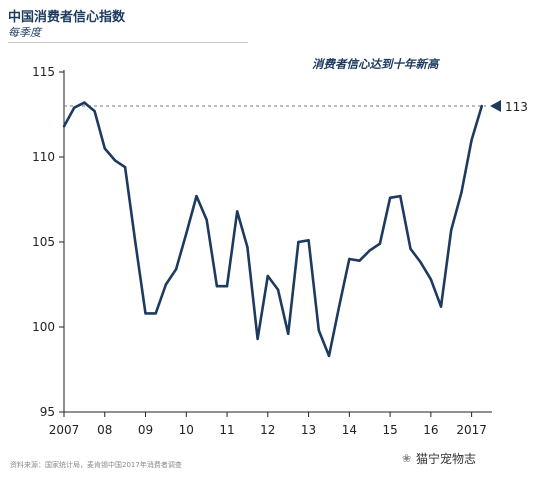 Image resolution: width=534 pixels, height=481 pixels. What do you see at coordinates (349, 430) in the screenshot?
I see `x-tick-label: 14` at bounding box center [349, 430].